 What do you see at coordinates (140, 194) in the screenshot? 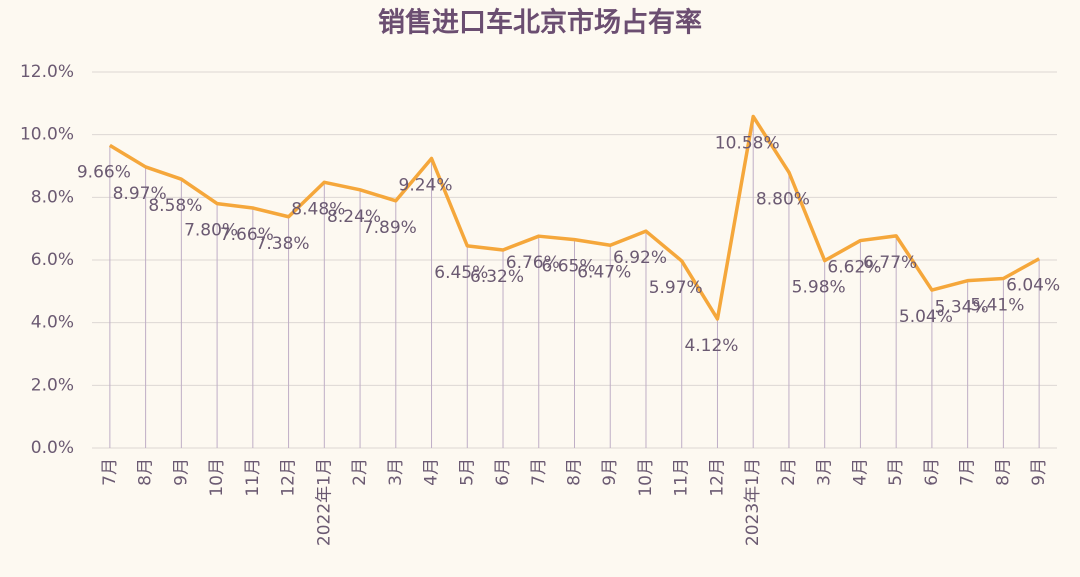
I see `data-label: 8.97%` at bounding box center [140, 194].